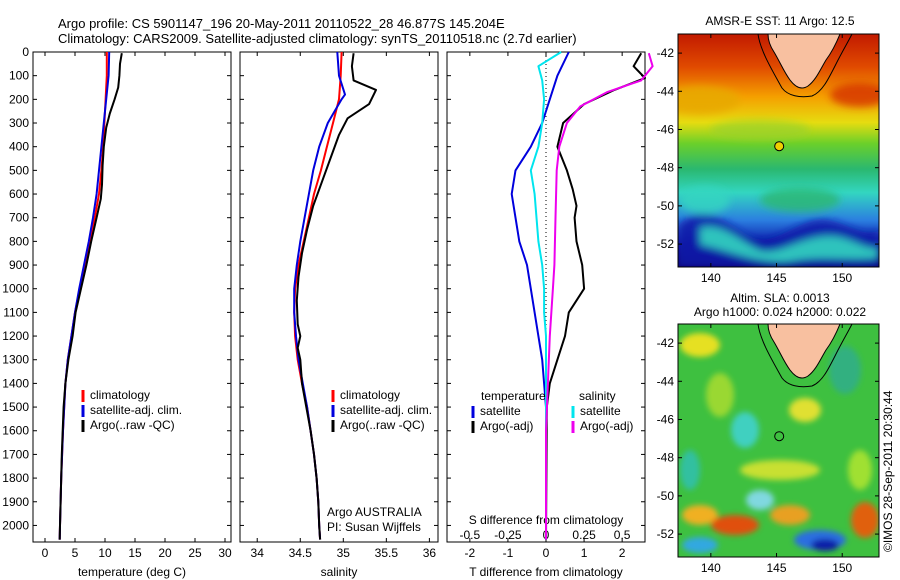 The height and width of the screenshot is (580, 900). What do you see at coordinates (386, 410) in the screenshot?
I see `salinity-legend-entry: satellite-adj. clim.` at bounding box center [386, 410].